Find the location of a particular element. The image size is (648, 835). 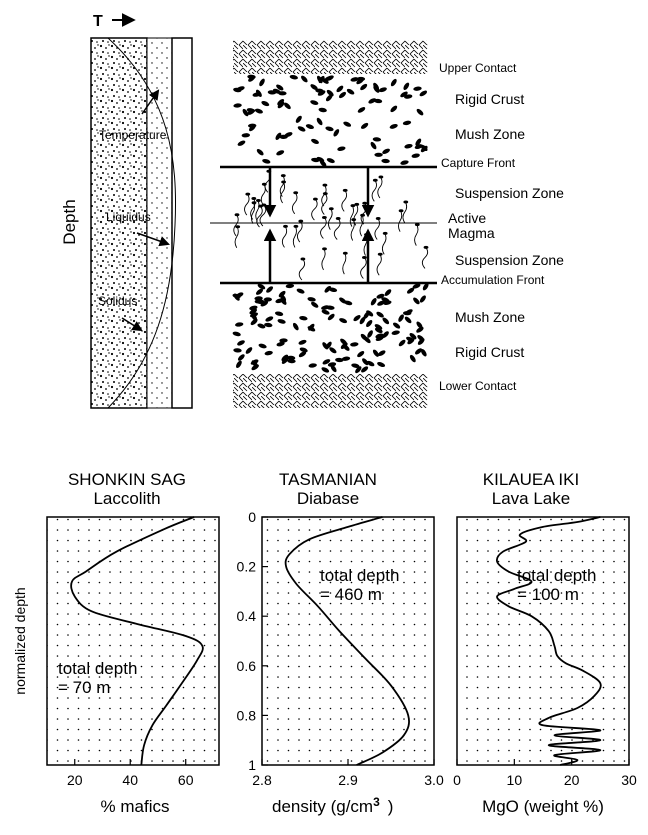

chart-title: KILAUEA IKI is located at coordinates (531, 479).